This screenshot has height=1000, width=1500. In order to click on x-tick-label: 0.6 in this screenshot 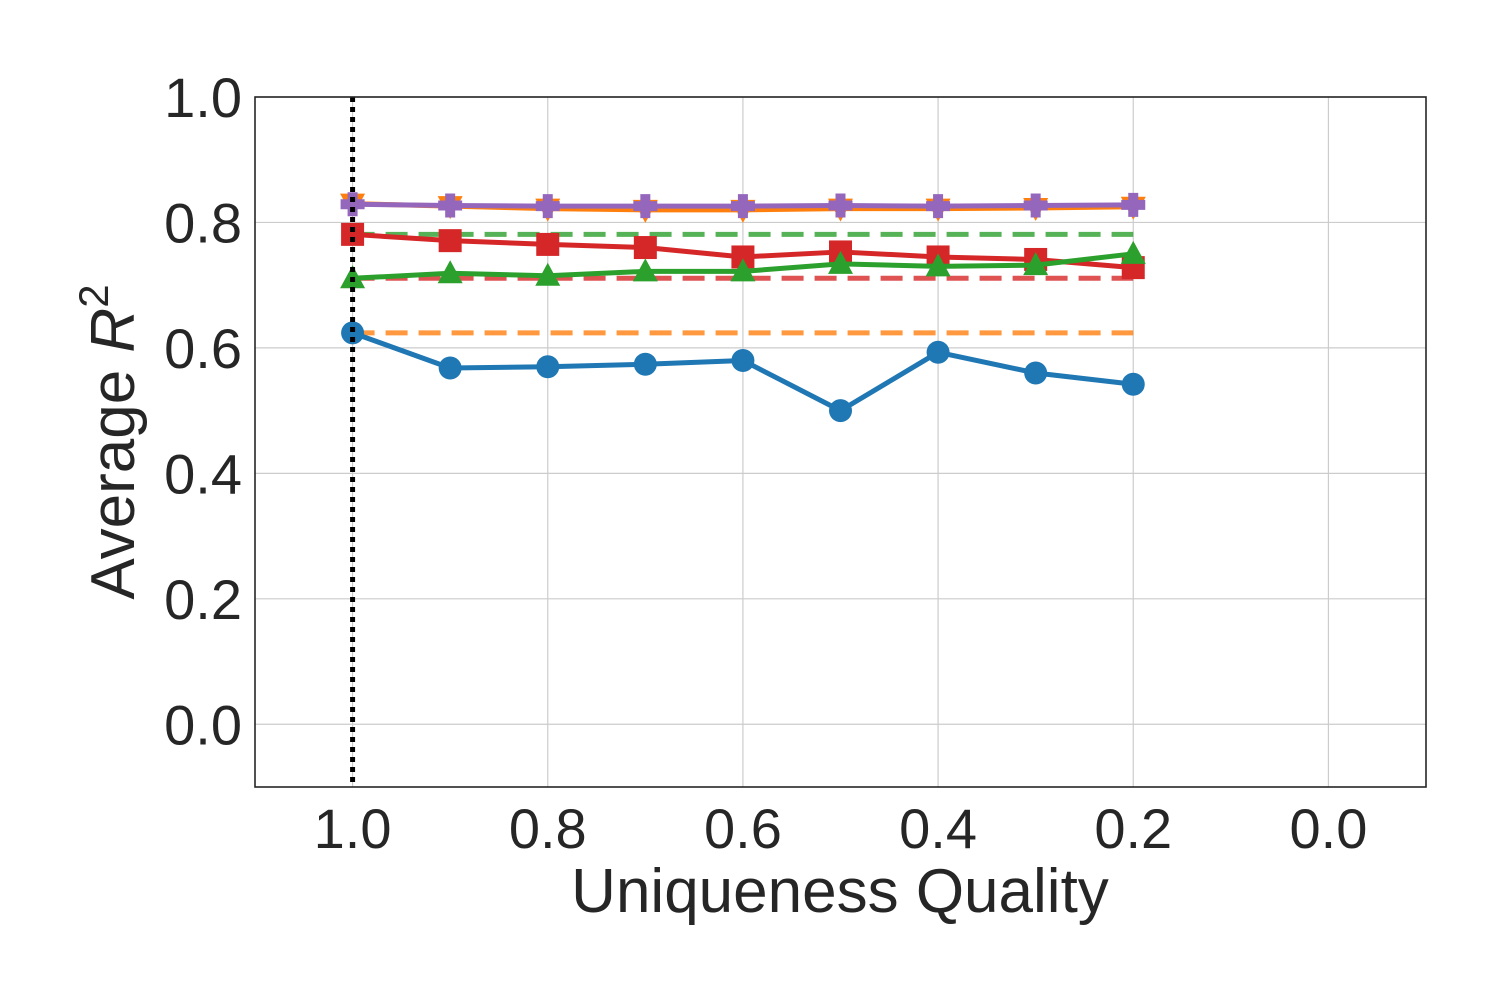, I will do `click(743, 828)`.